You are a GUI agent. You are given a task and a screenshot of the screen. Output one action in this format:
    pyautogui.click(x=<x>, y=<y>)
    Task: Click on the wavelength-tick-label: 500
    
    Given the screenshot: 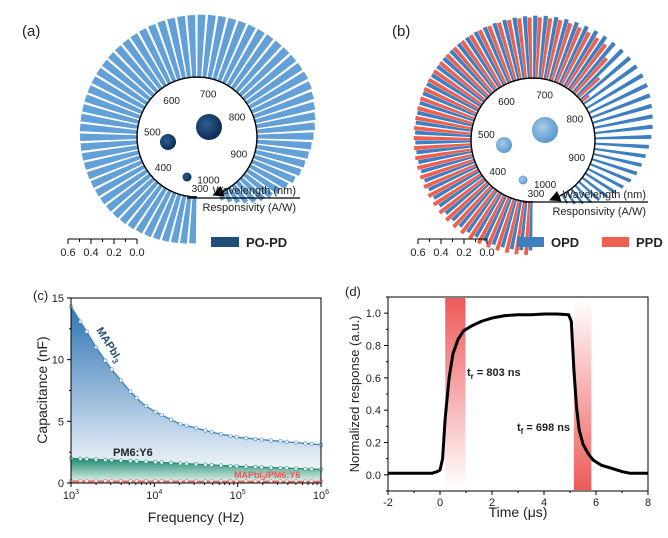 What is the action you would take?
    pyautogui.click(x=486, y=135)
    